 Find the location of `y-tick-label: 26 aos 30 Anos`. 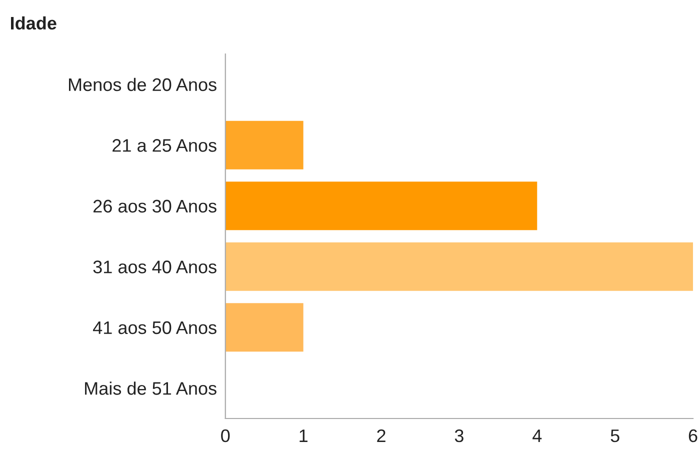

y-tick-label: 26 aos 30 Anos is located at coordinates (154, 206).